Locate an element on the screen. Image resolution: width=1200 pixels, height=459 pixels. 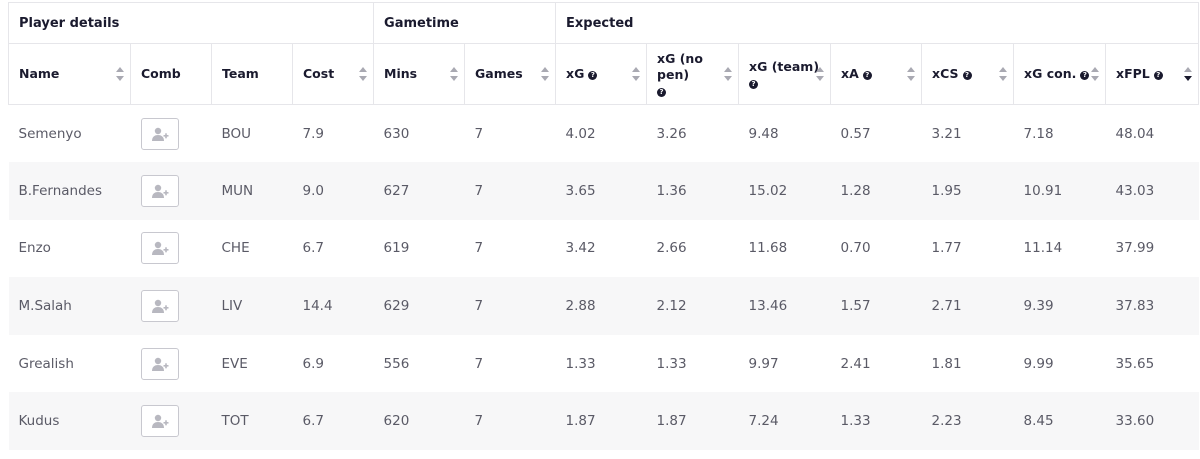
cell-mins: 627 is located at coordinates (419, 191).